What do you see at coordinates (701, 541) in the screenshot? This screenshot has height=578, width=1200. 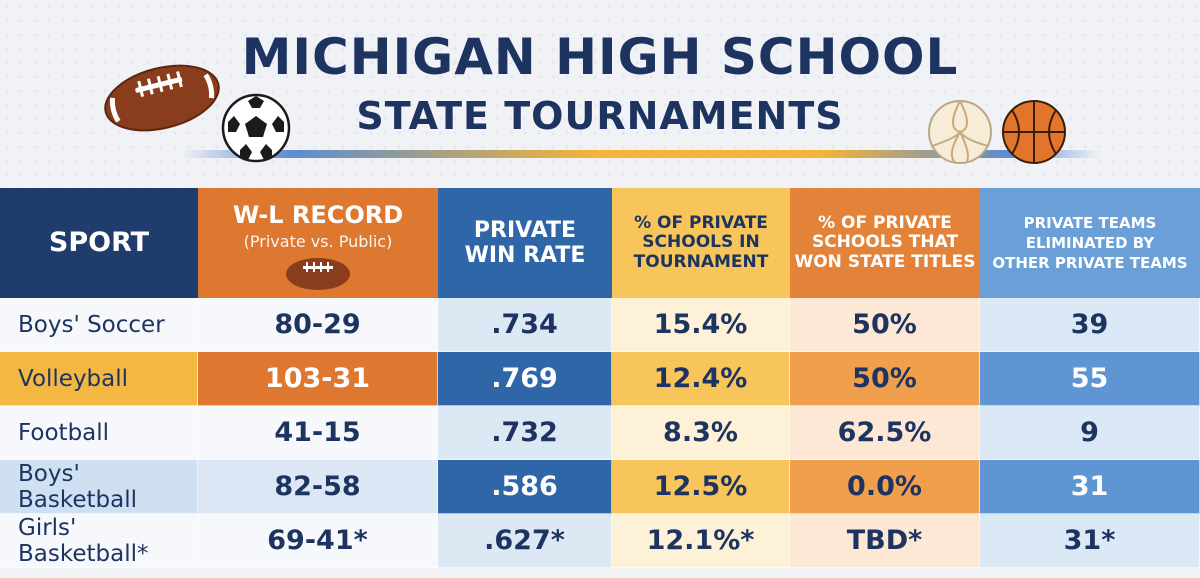 I see `cell-pct-in-tournament: 12.1%*` at bounding box center [701, 541].